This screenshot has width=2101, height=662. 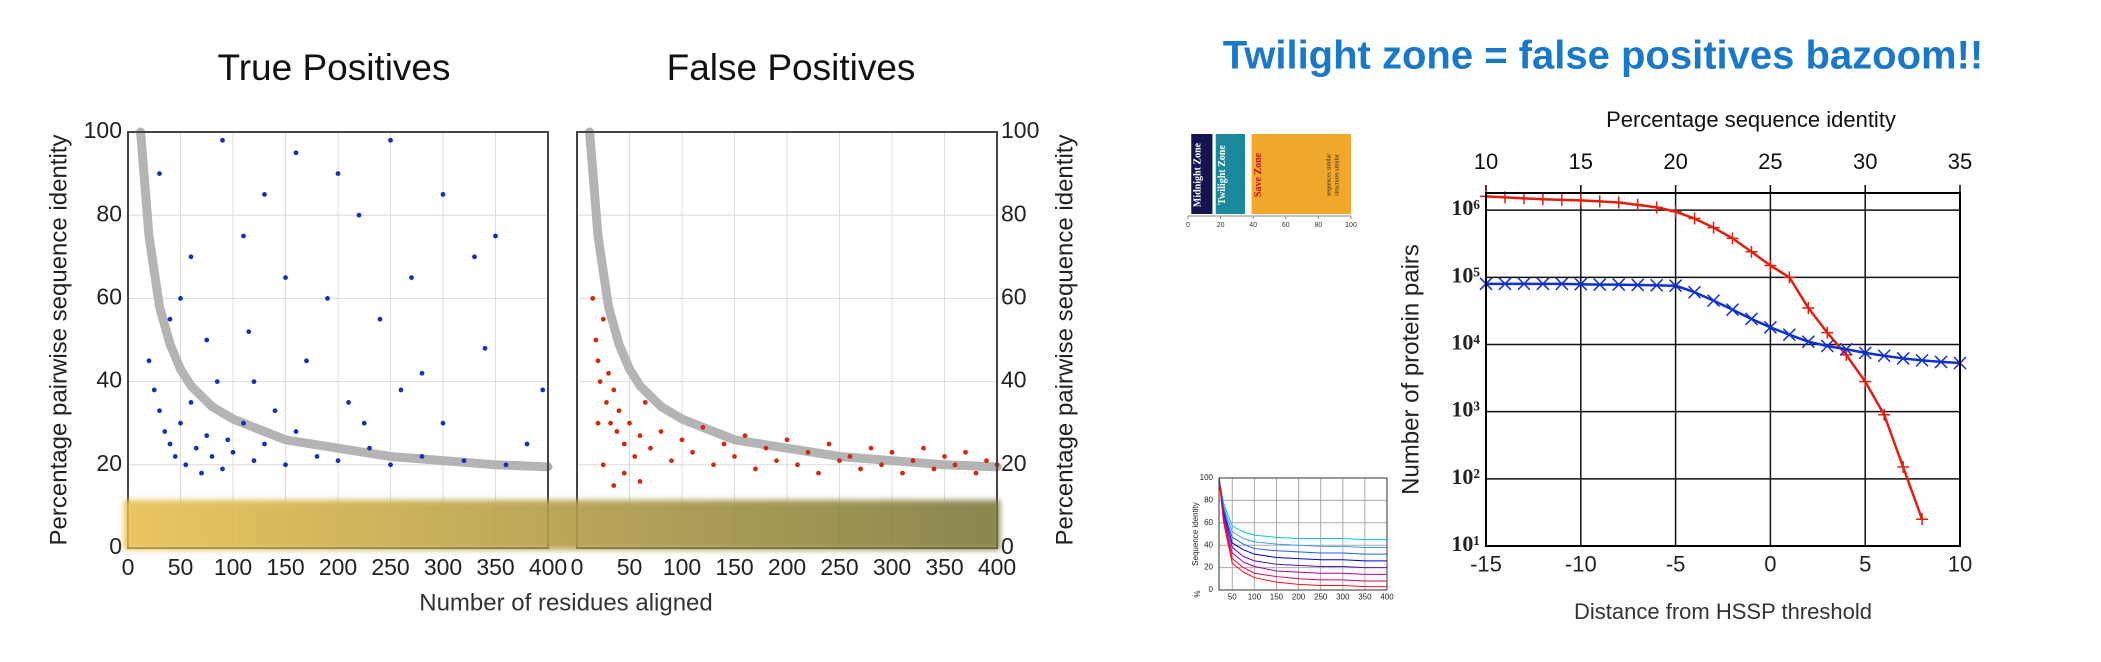 What do you see at coordinates (1465, 543) in the screenshot?
I see `y-tick-label: 10¹` at bounding box center [1465, 543].